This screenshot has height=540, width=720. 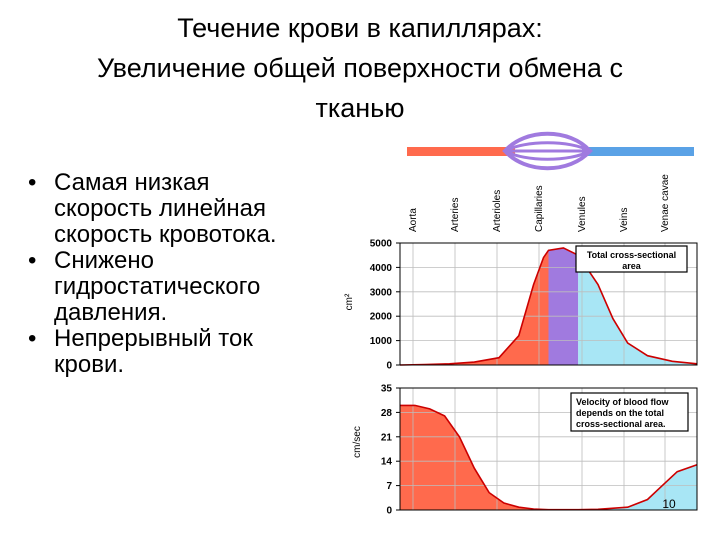 What do you see at coordinates (621, 424) in the screenshot?
I see `annotation-text: cross-sectional area.` at bounding box center [621, 424].